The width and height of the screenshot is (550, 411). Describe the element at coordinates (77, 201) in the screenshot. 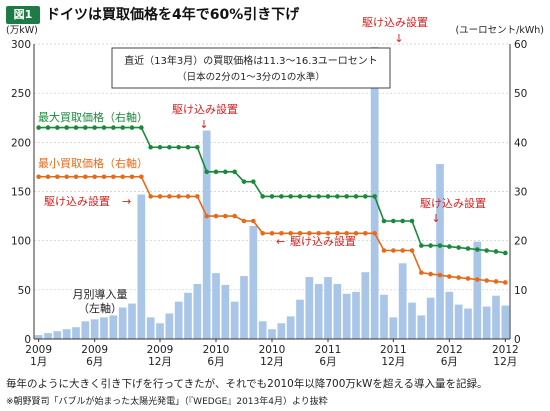

I see `surge-label-1: 駆け込み設置` at that location.